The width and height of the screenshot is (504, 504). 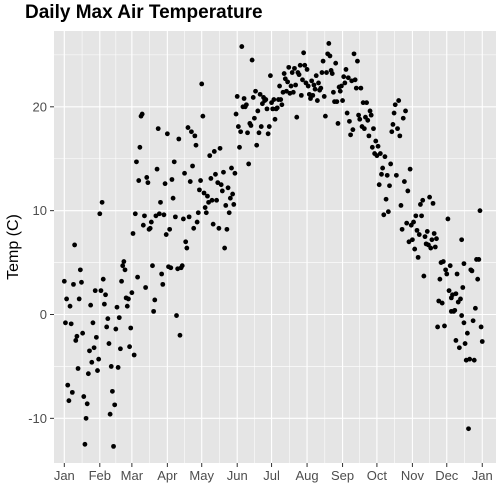 I want to click on x-tick-labels: Jan Feb Mar Apr May Jun Jul Aug Sep Oct Nov Dec Jan, so click(x=273, y=475).